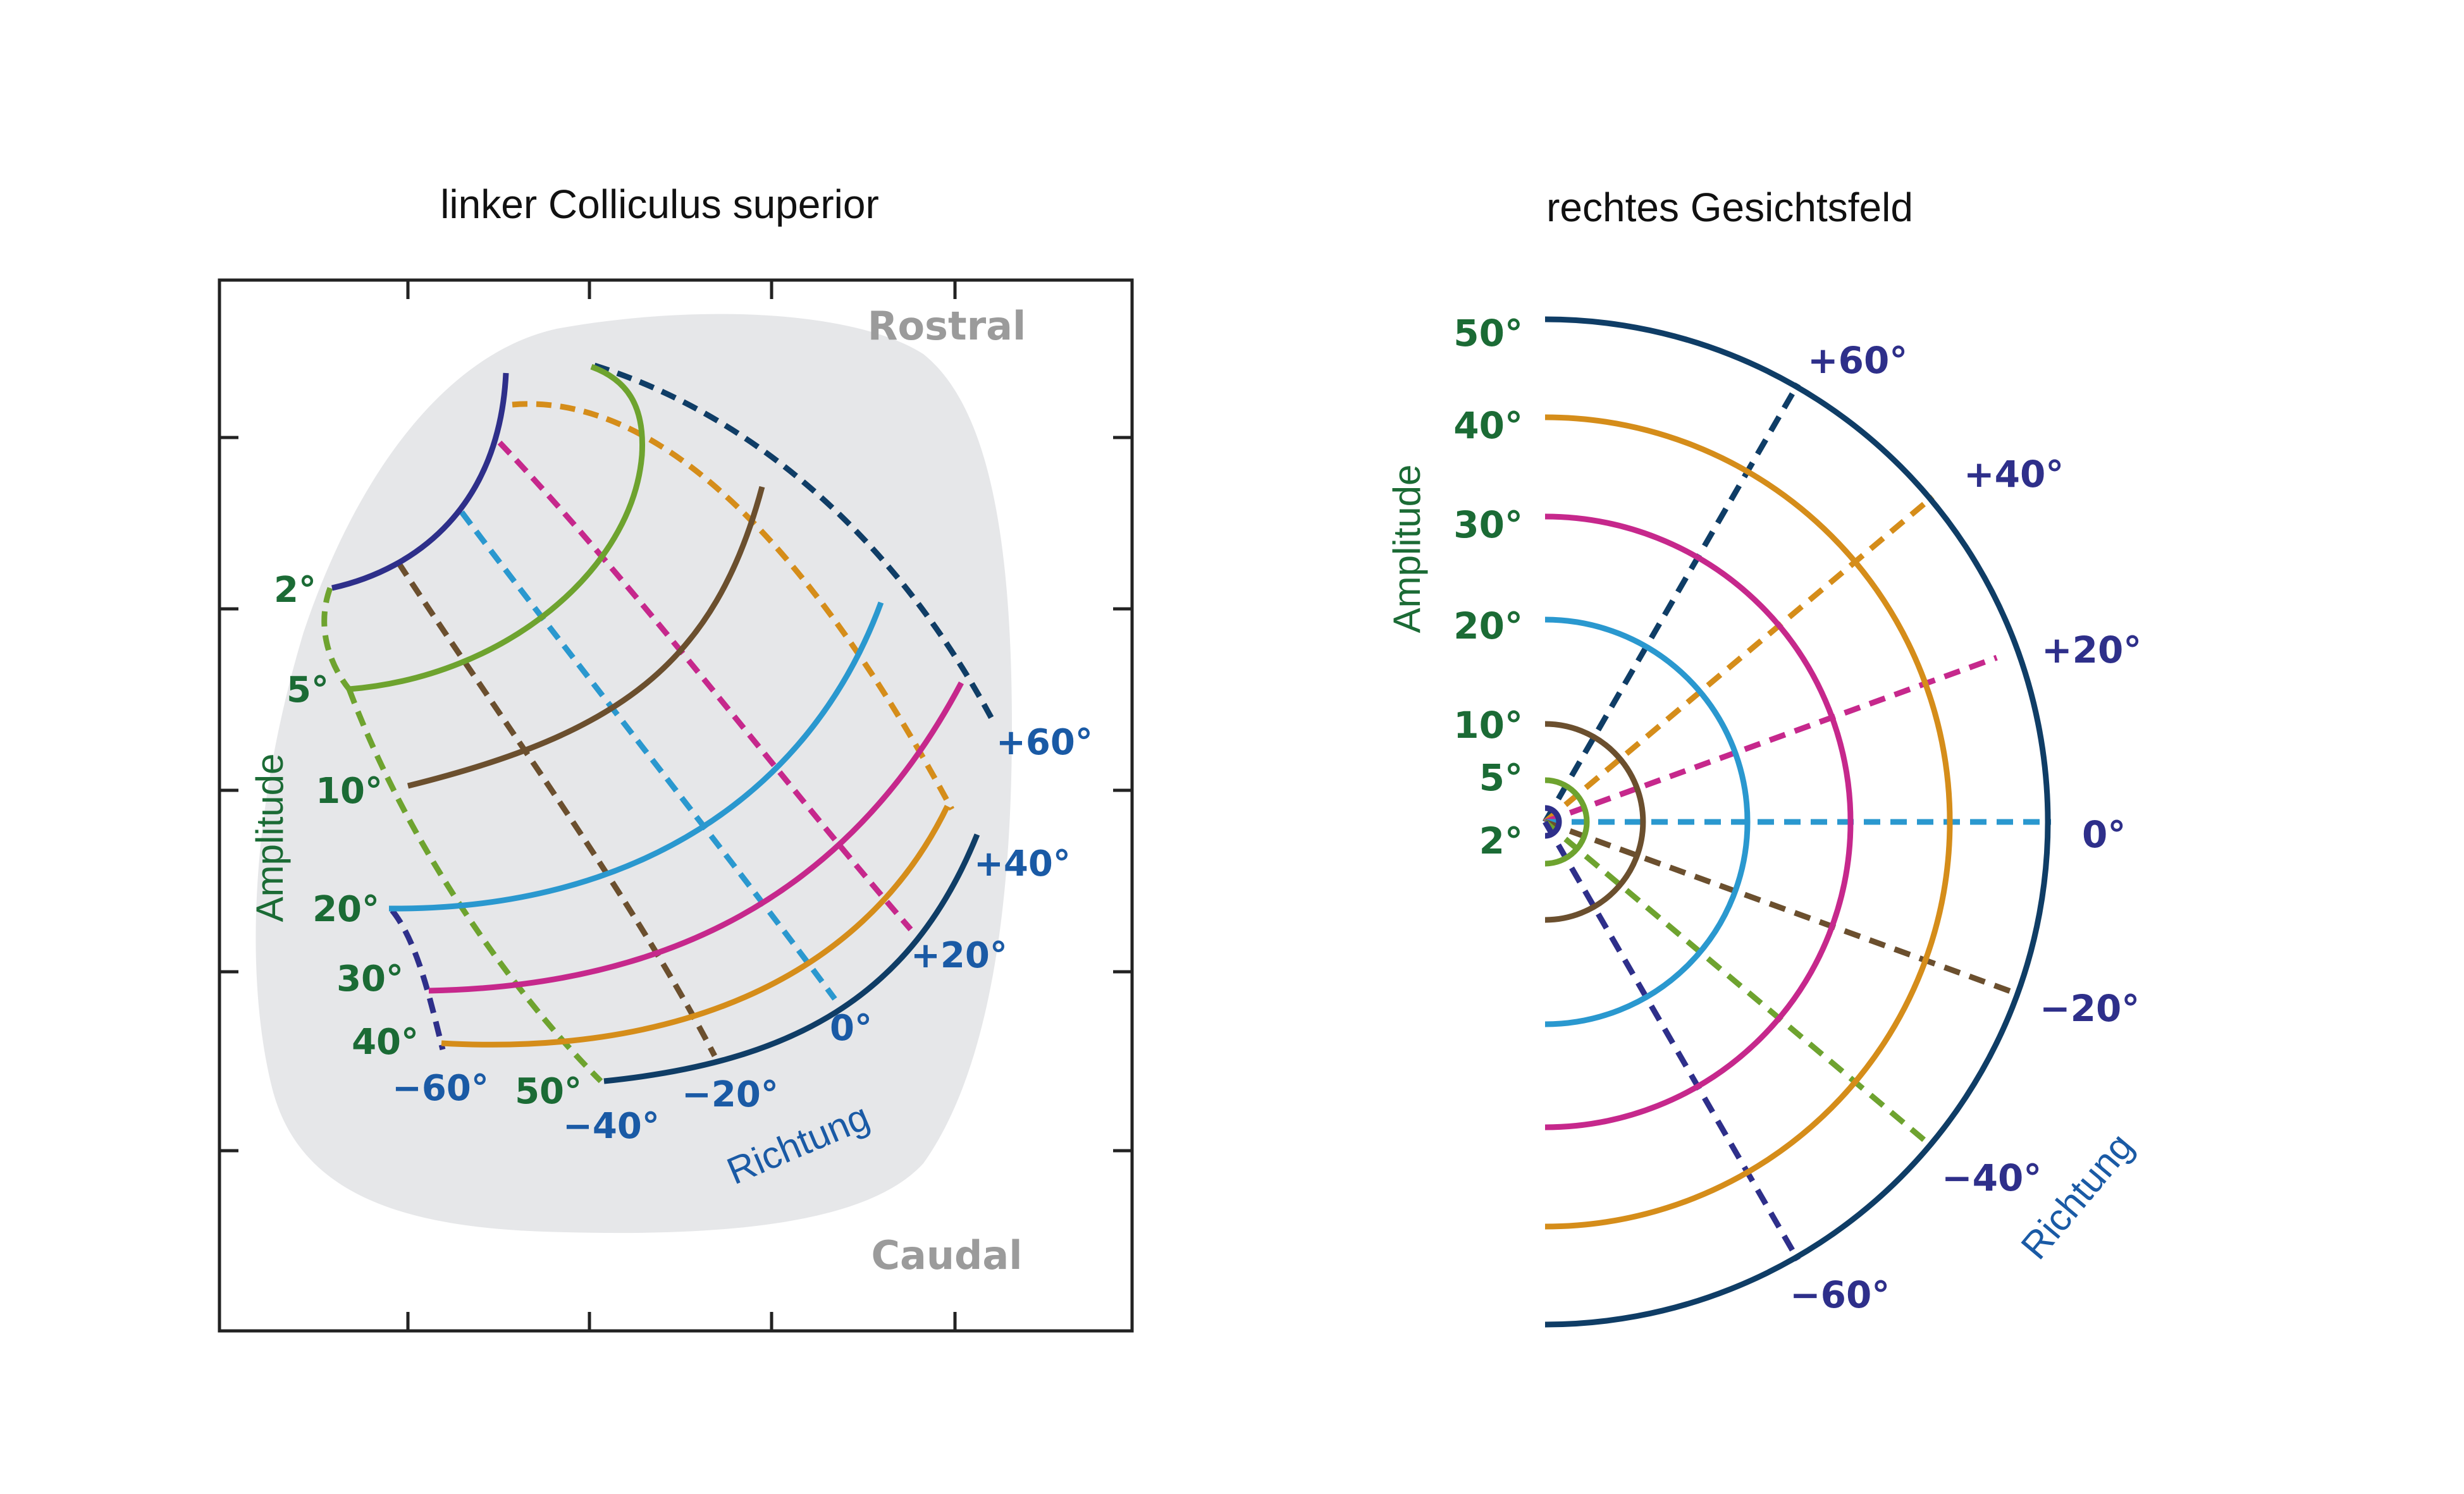 The width and height of the screenshot is (2464, 1494). I want to click on right-dir-label-minus20: −20°, so click(2090, 1008).